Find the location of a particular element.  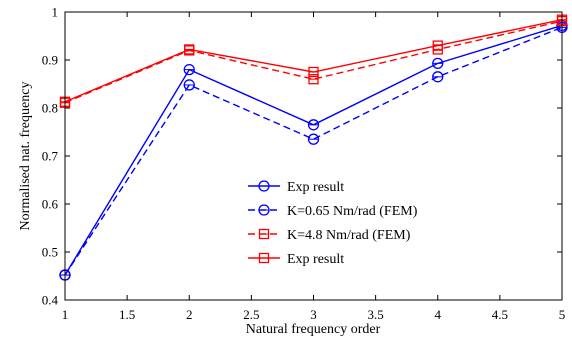

y-tick-label: 1 is located at coordinates (55, 12).